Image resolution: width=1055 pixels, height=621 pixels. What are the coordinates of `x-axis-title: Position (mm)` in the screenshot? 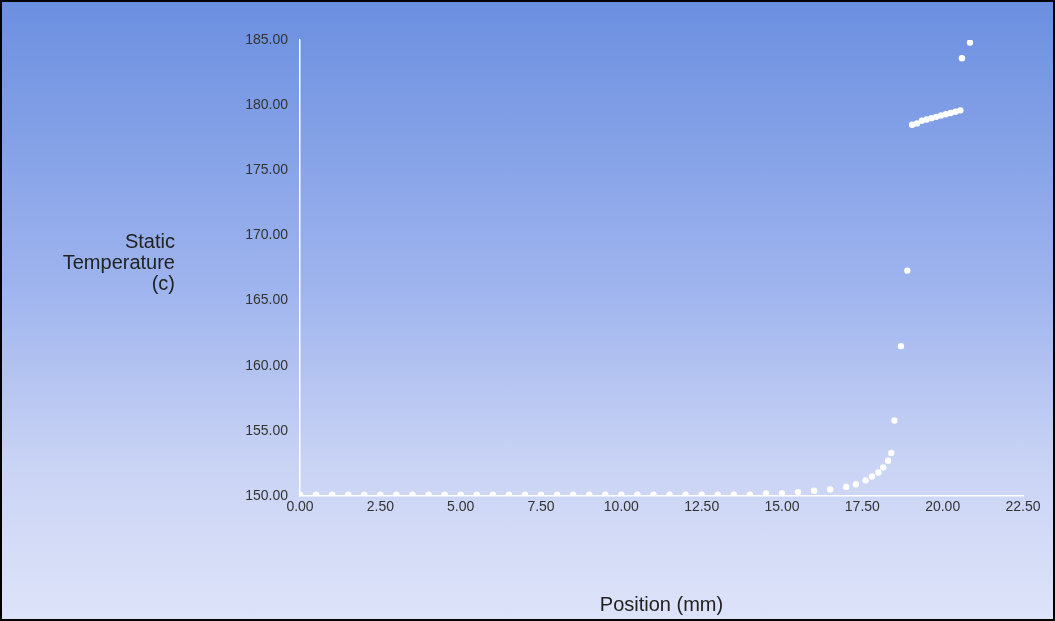 It's located at (661, 603).